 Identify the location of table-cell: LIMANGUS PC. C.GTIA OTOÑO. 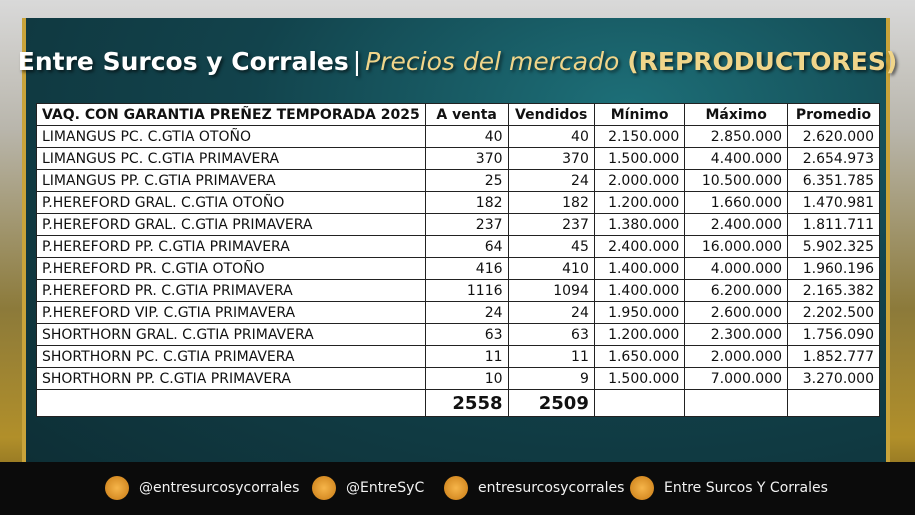
(231, 136).